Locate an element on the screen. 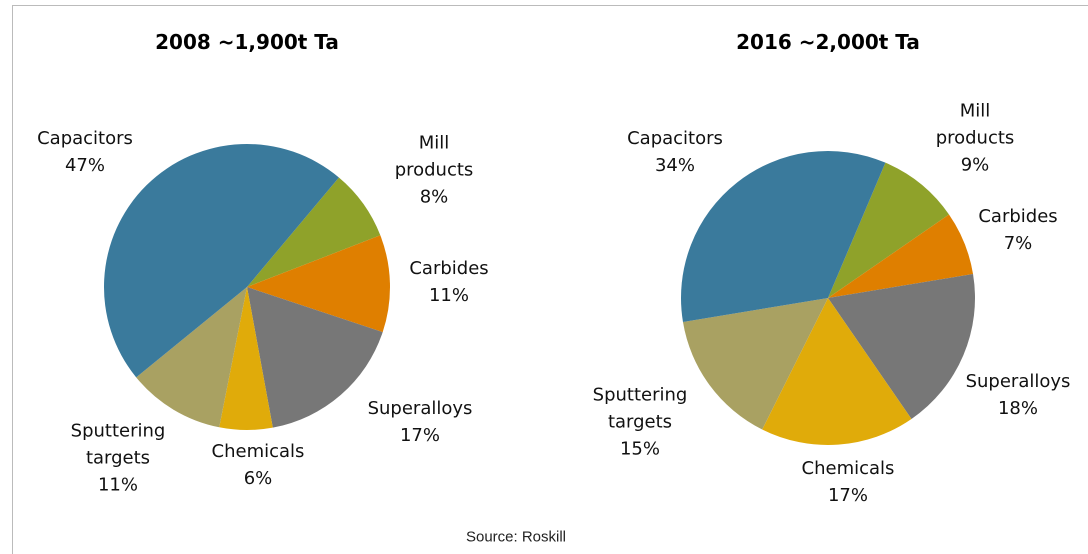 Image resolution: width=1088 pixels, height=554 pixels. value-label: 15% is located at coordinates (639, 449).